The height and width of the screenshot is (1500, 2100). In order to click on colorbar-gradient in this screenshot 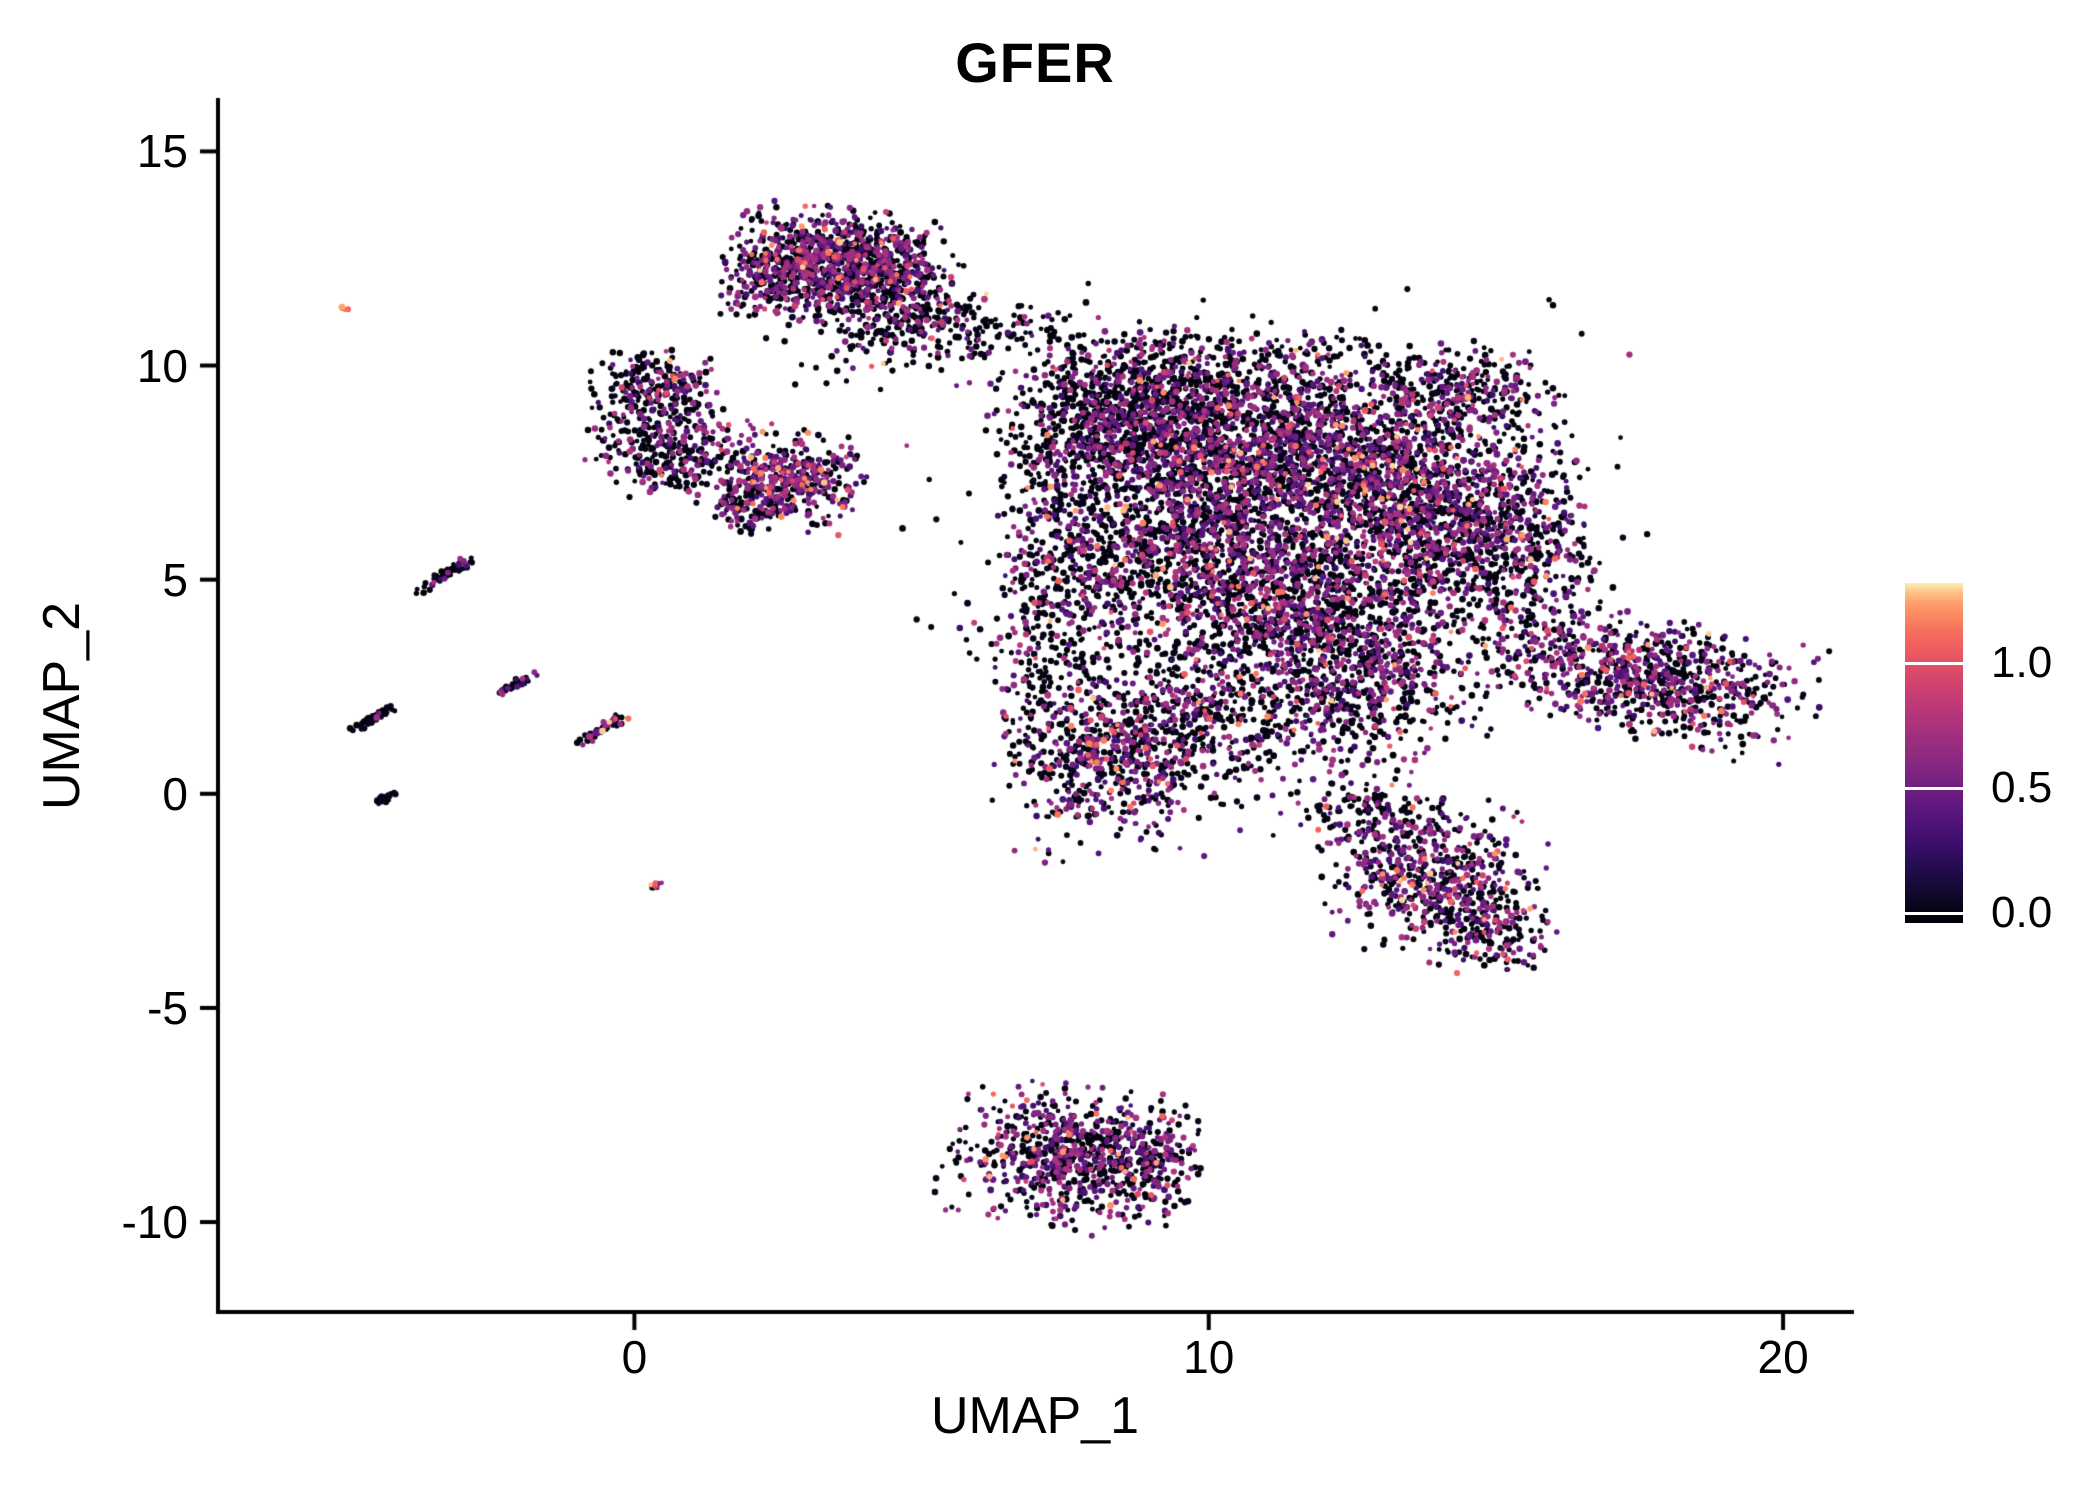, I will do `click(1934, 753)`.